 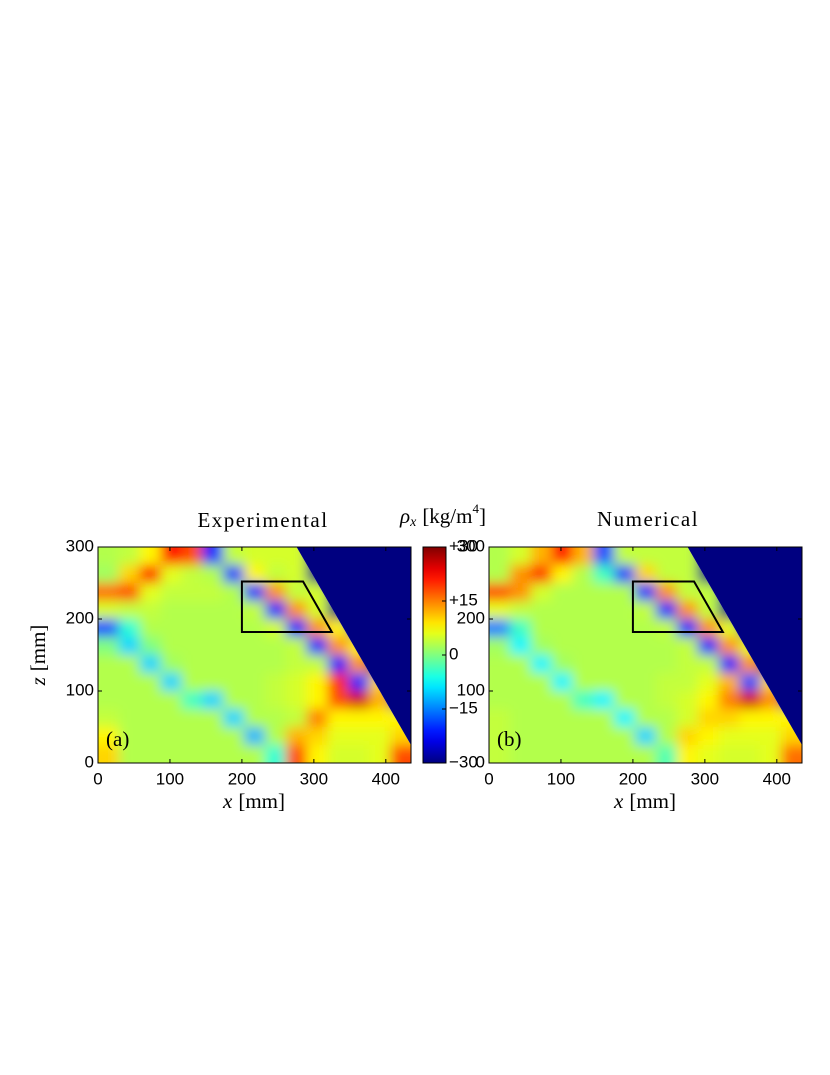 What do you see at coordinates (463, 707) in the screenshot?
I see `colorbar-tick-label: −15` at bounding box center [463, 707].